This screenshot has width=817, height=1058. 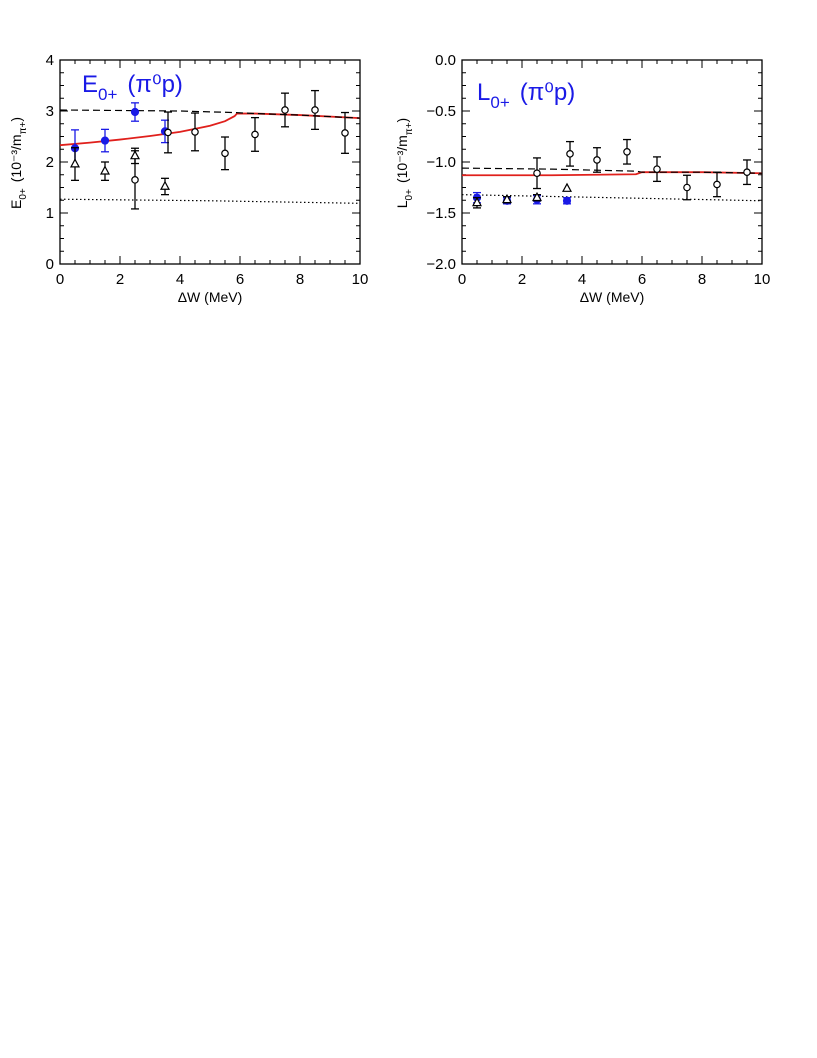 I want to click on y-tick-label: −2.0, so click(x=441, y=264).